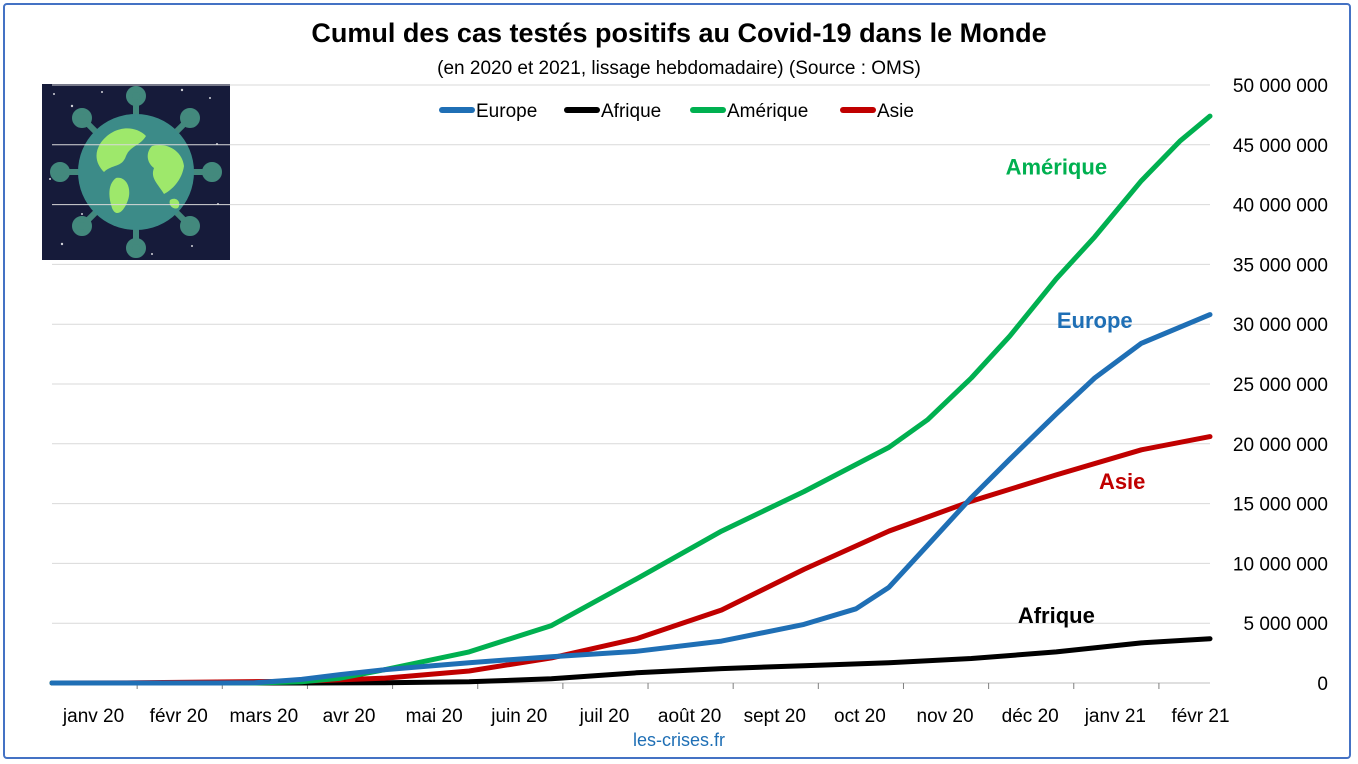 This screenshot has width=1358, height=764. Describe the element at coordinates (1030, 716) in the screenshot. I see `x-tick-label: déc 20` at that location.